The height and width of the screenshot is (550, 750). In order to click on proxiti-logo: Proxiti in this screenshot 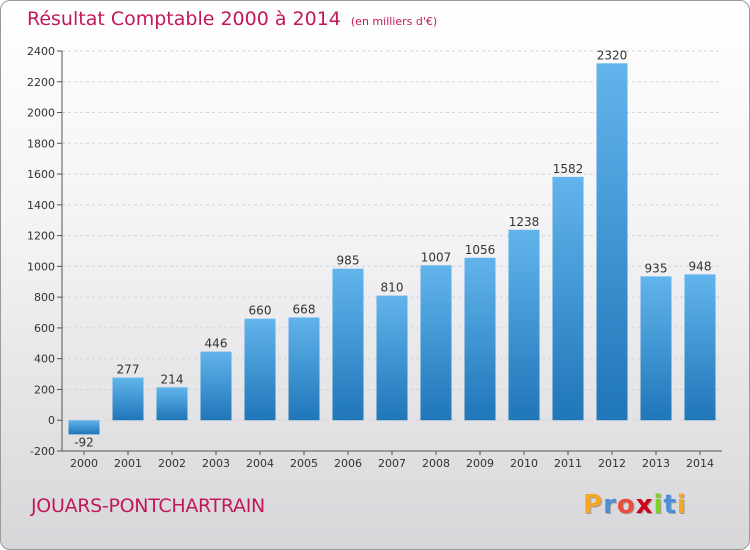, I will do `click(635, 505)`.